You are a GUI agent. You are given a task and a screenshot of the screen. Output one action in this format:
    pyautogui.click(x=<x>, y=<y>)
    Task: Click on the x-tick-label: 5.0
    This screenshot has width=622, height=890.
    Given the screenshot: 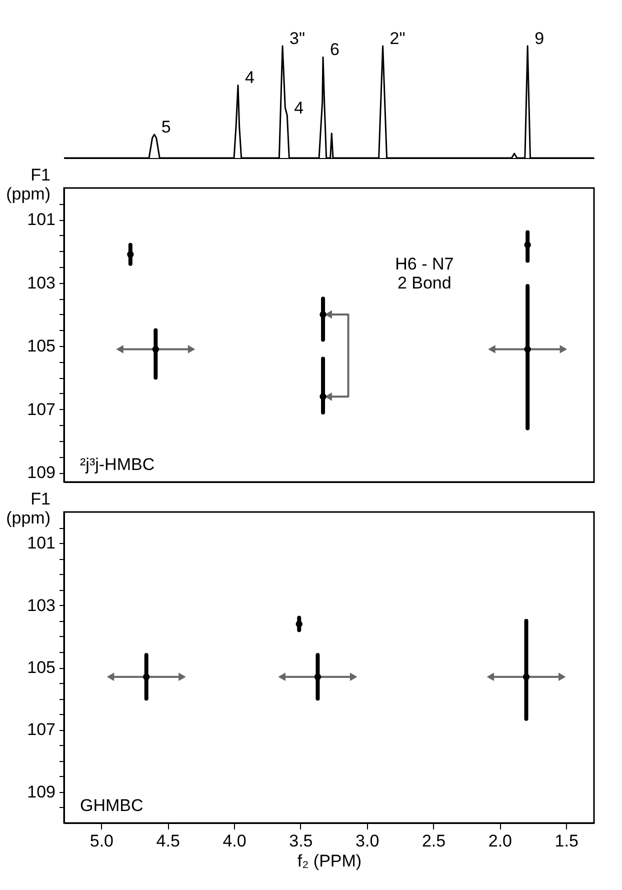 What is the action you would take?
    pyautogui.click(x=102, y=841)
    